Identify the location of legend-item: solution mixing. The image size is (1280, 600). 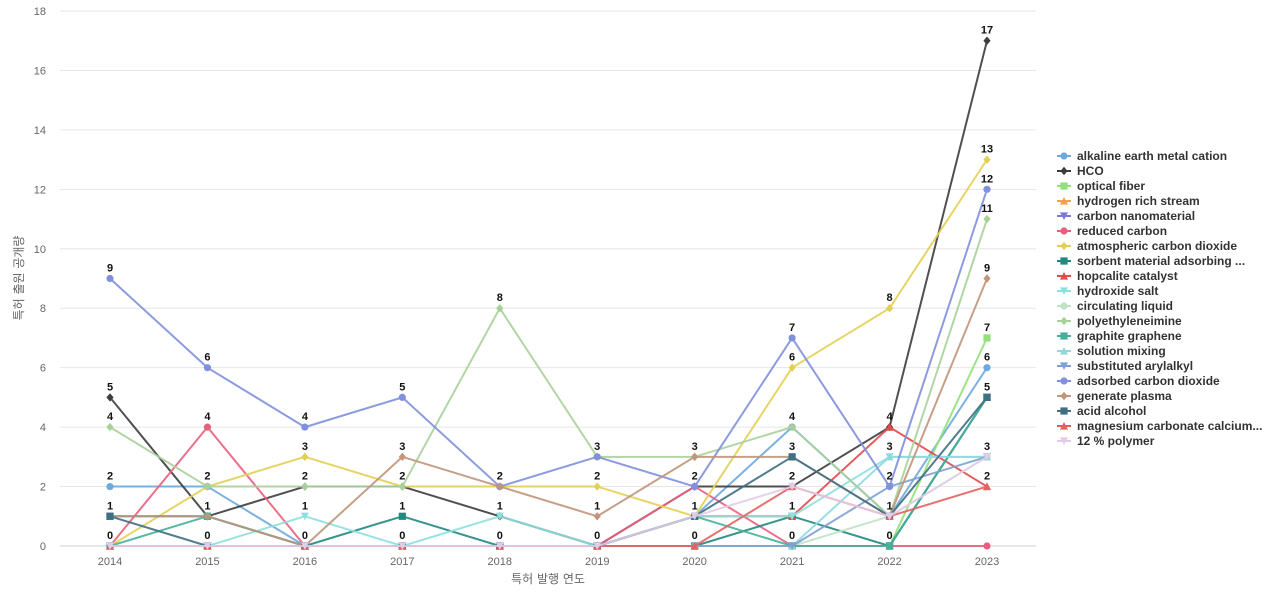
(1111, 351).